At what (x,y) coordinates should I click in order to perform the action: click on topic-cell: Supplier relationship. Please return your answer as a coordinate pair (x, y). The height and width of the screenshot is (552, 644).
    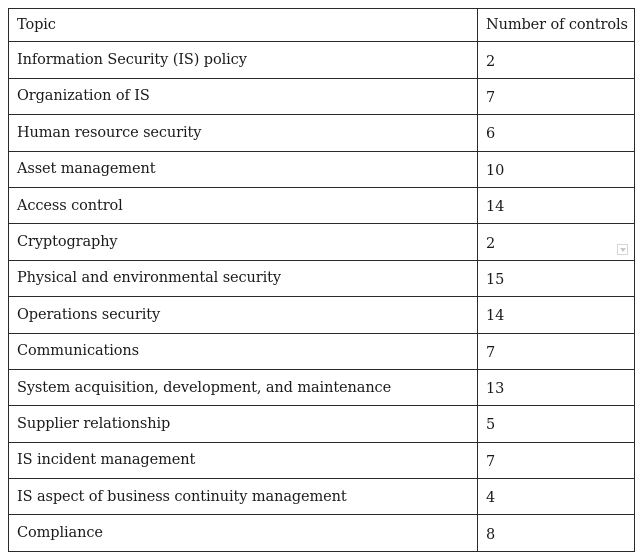
    Looking at the image, I should click on (243, 424).